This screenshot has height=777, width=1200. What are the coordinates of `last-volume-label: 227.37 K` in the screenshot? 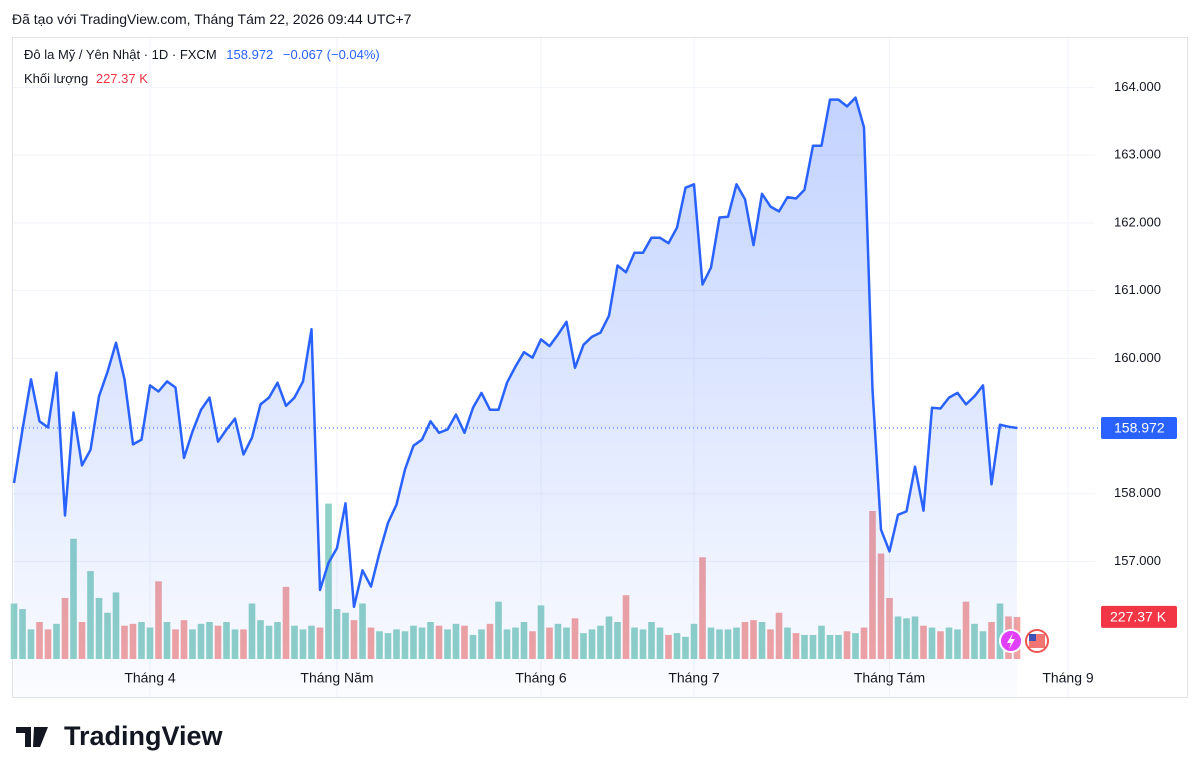 It's located at (1138, 617).